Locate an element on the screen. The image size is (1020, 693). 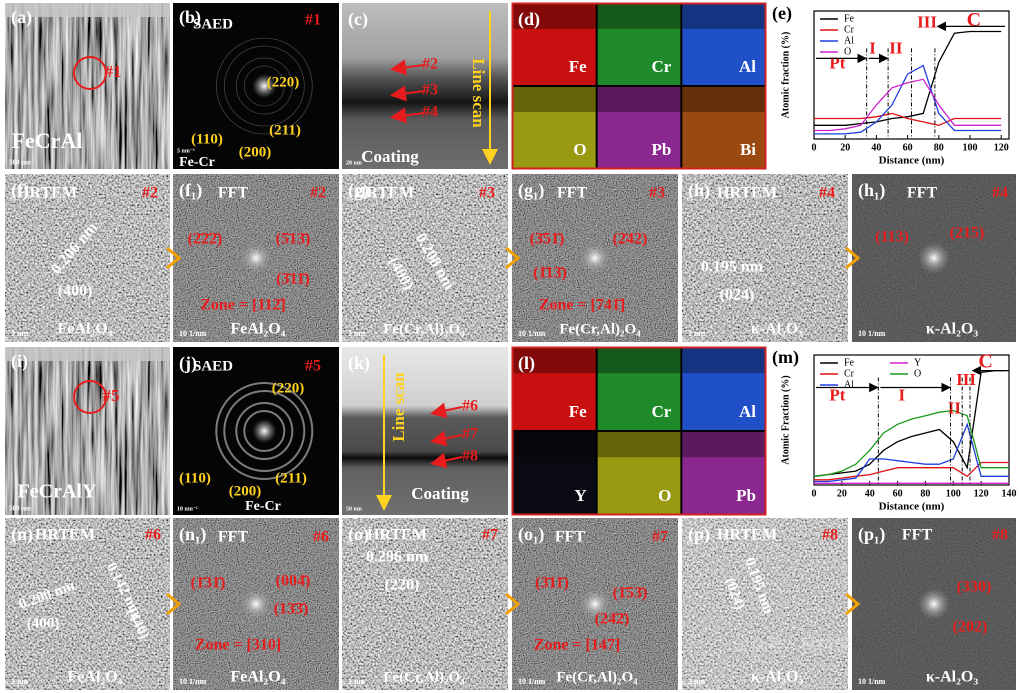
panel-text: #8 is located at coordinates (1000, 535).